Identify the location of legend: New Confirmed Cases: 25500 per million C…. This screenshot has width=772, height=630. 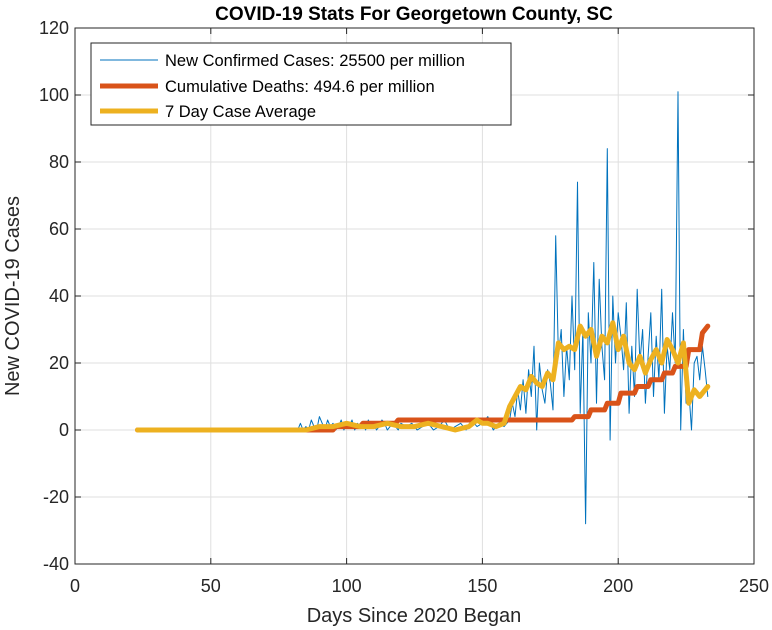
(301, 84).